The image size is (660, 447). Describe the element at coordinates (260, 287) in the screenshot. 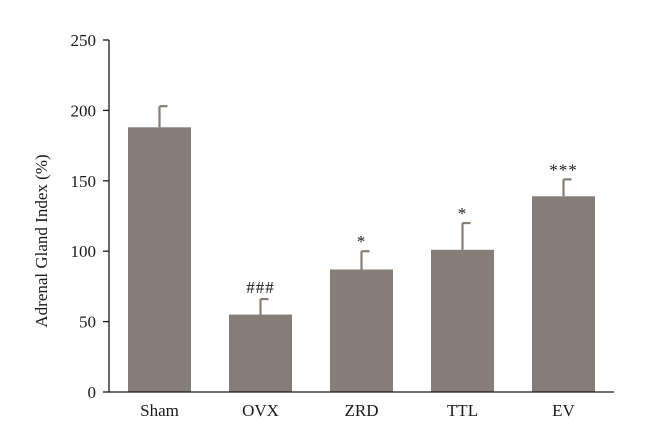

I see `significance-label-ovx: ###` at that location.